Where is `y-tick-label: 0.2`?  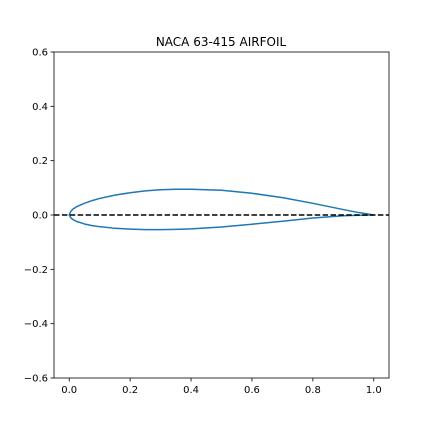 y-tick-label: 0.2 is located at coordinates (40, 161).